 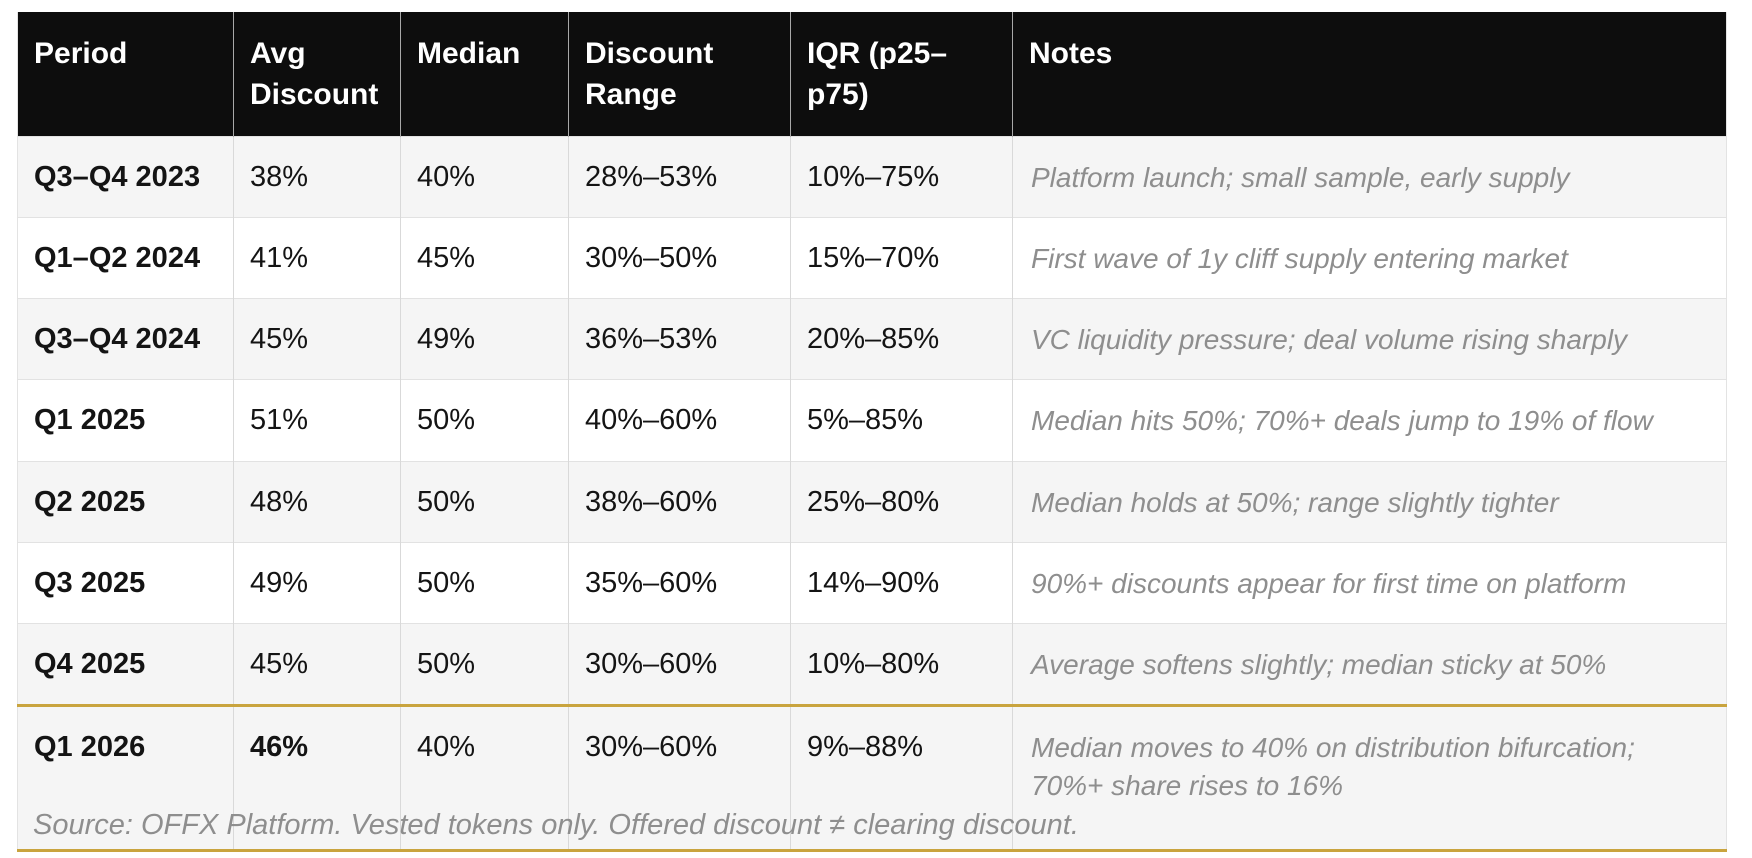 What do you see at coordinates (125, 582) in the screenshot?
I see `cell-period: Q3 2025` at bounding box center [125, 582].